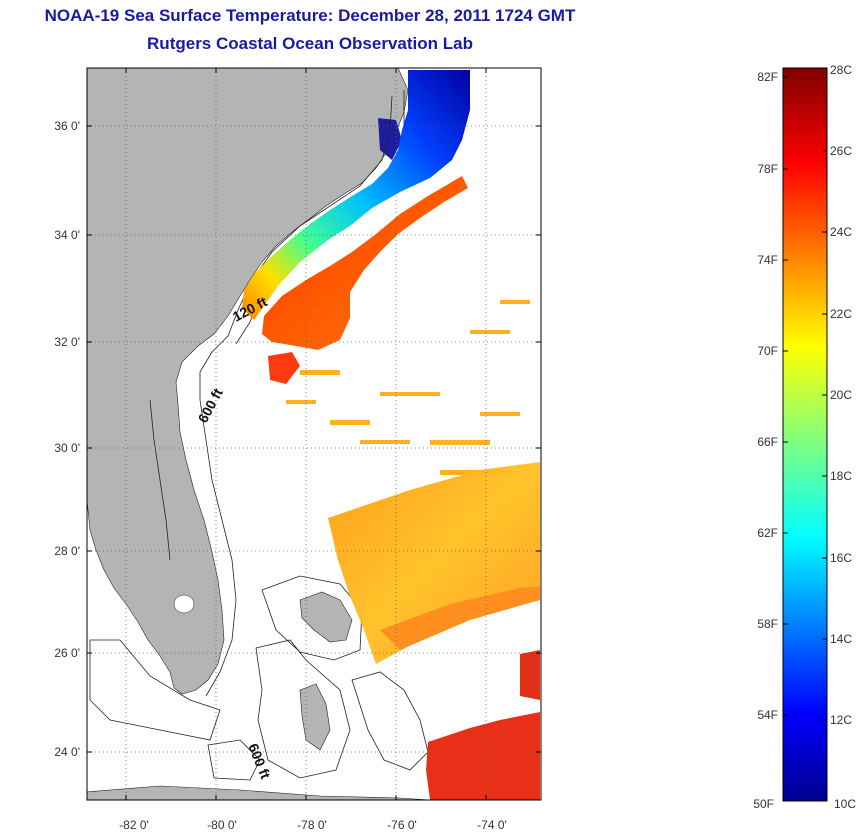 Image resolution: width=864 pixels, height=832 pixels. What do you see at coordinates (767, 260) in the screenshot?
I see `colorbar-label-f: 74F` at bounding box center [767, 260].